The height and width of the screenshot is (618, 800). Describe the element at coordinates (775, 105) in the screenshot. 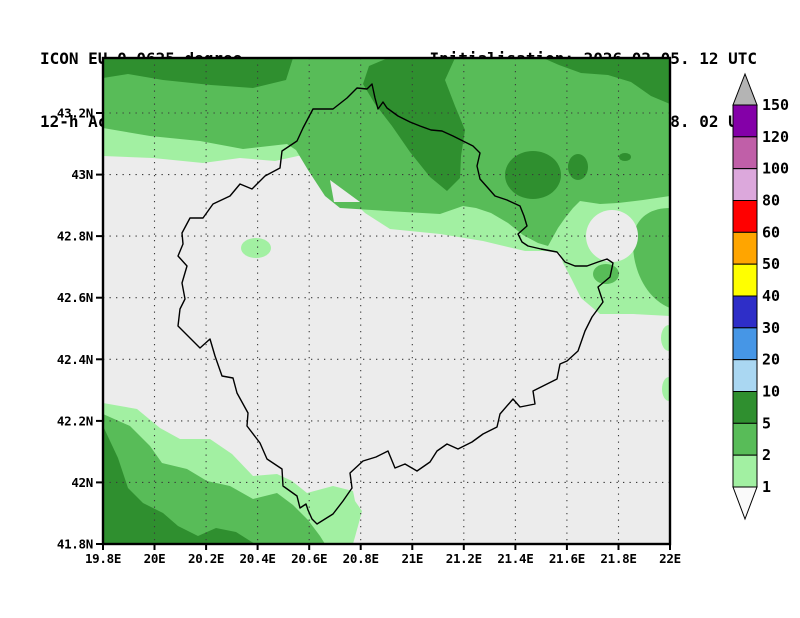

I see `colorbar-label: 150` at that location.